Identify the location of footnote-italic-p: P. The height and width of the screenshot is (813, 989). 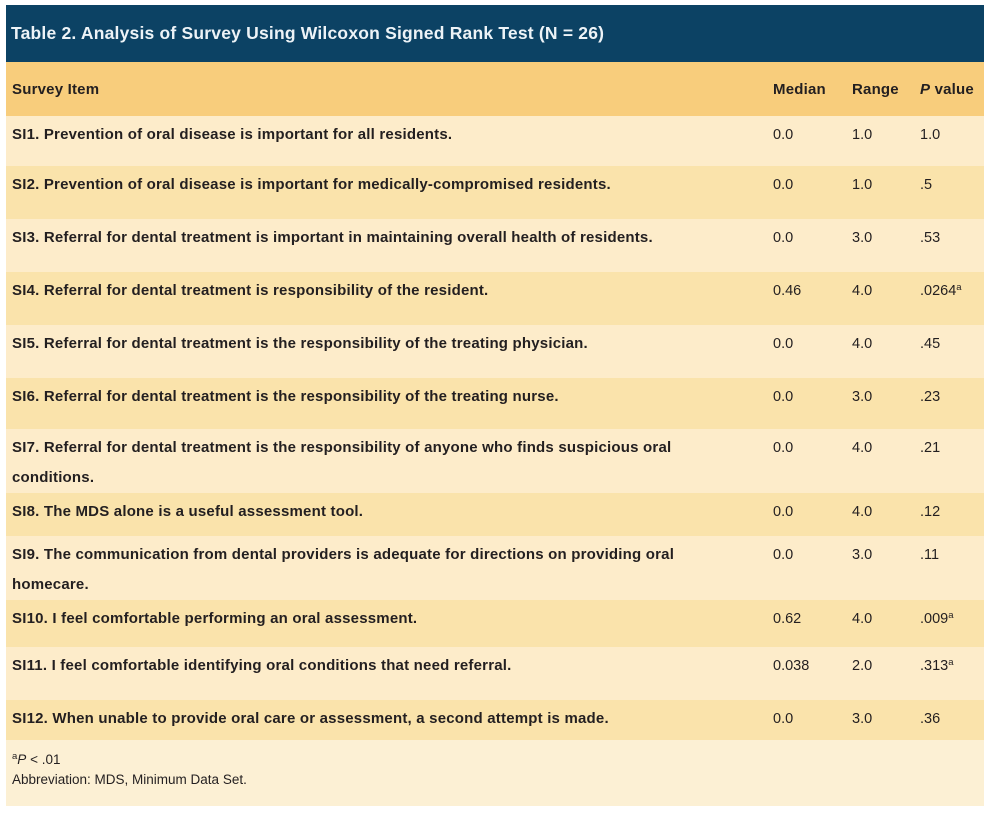
(22, 759).